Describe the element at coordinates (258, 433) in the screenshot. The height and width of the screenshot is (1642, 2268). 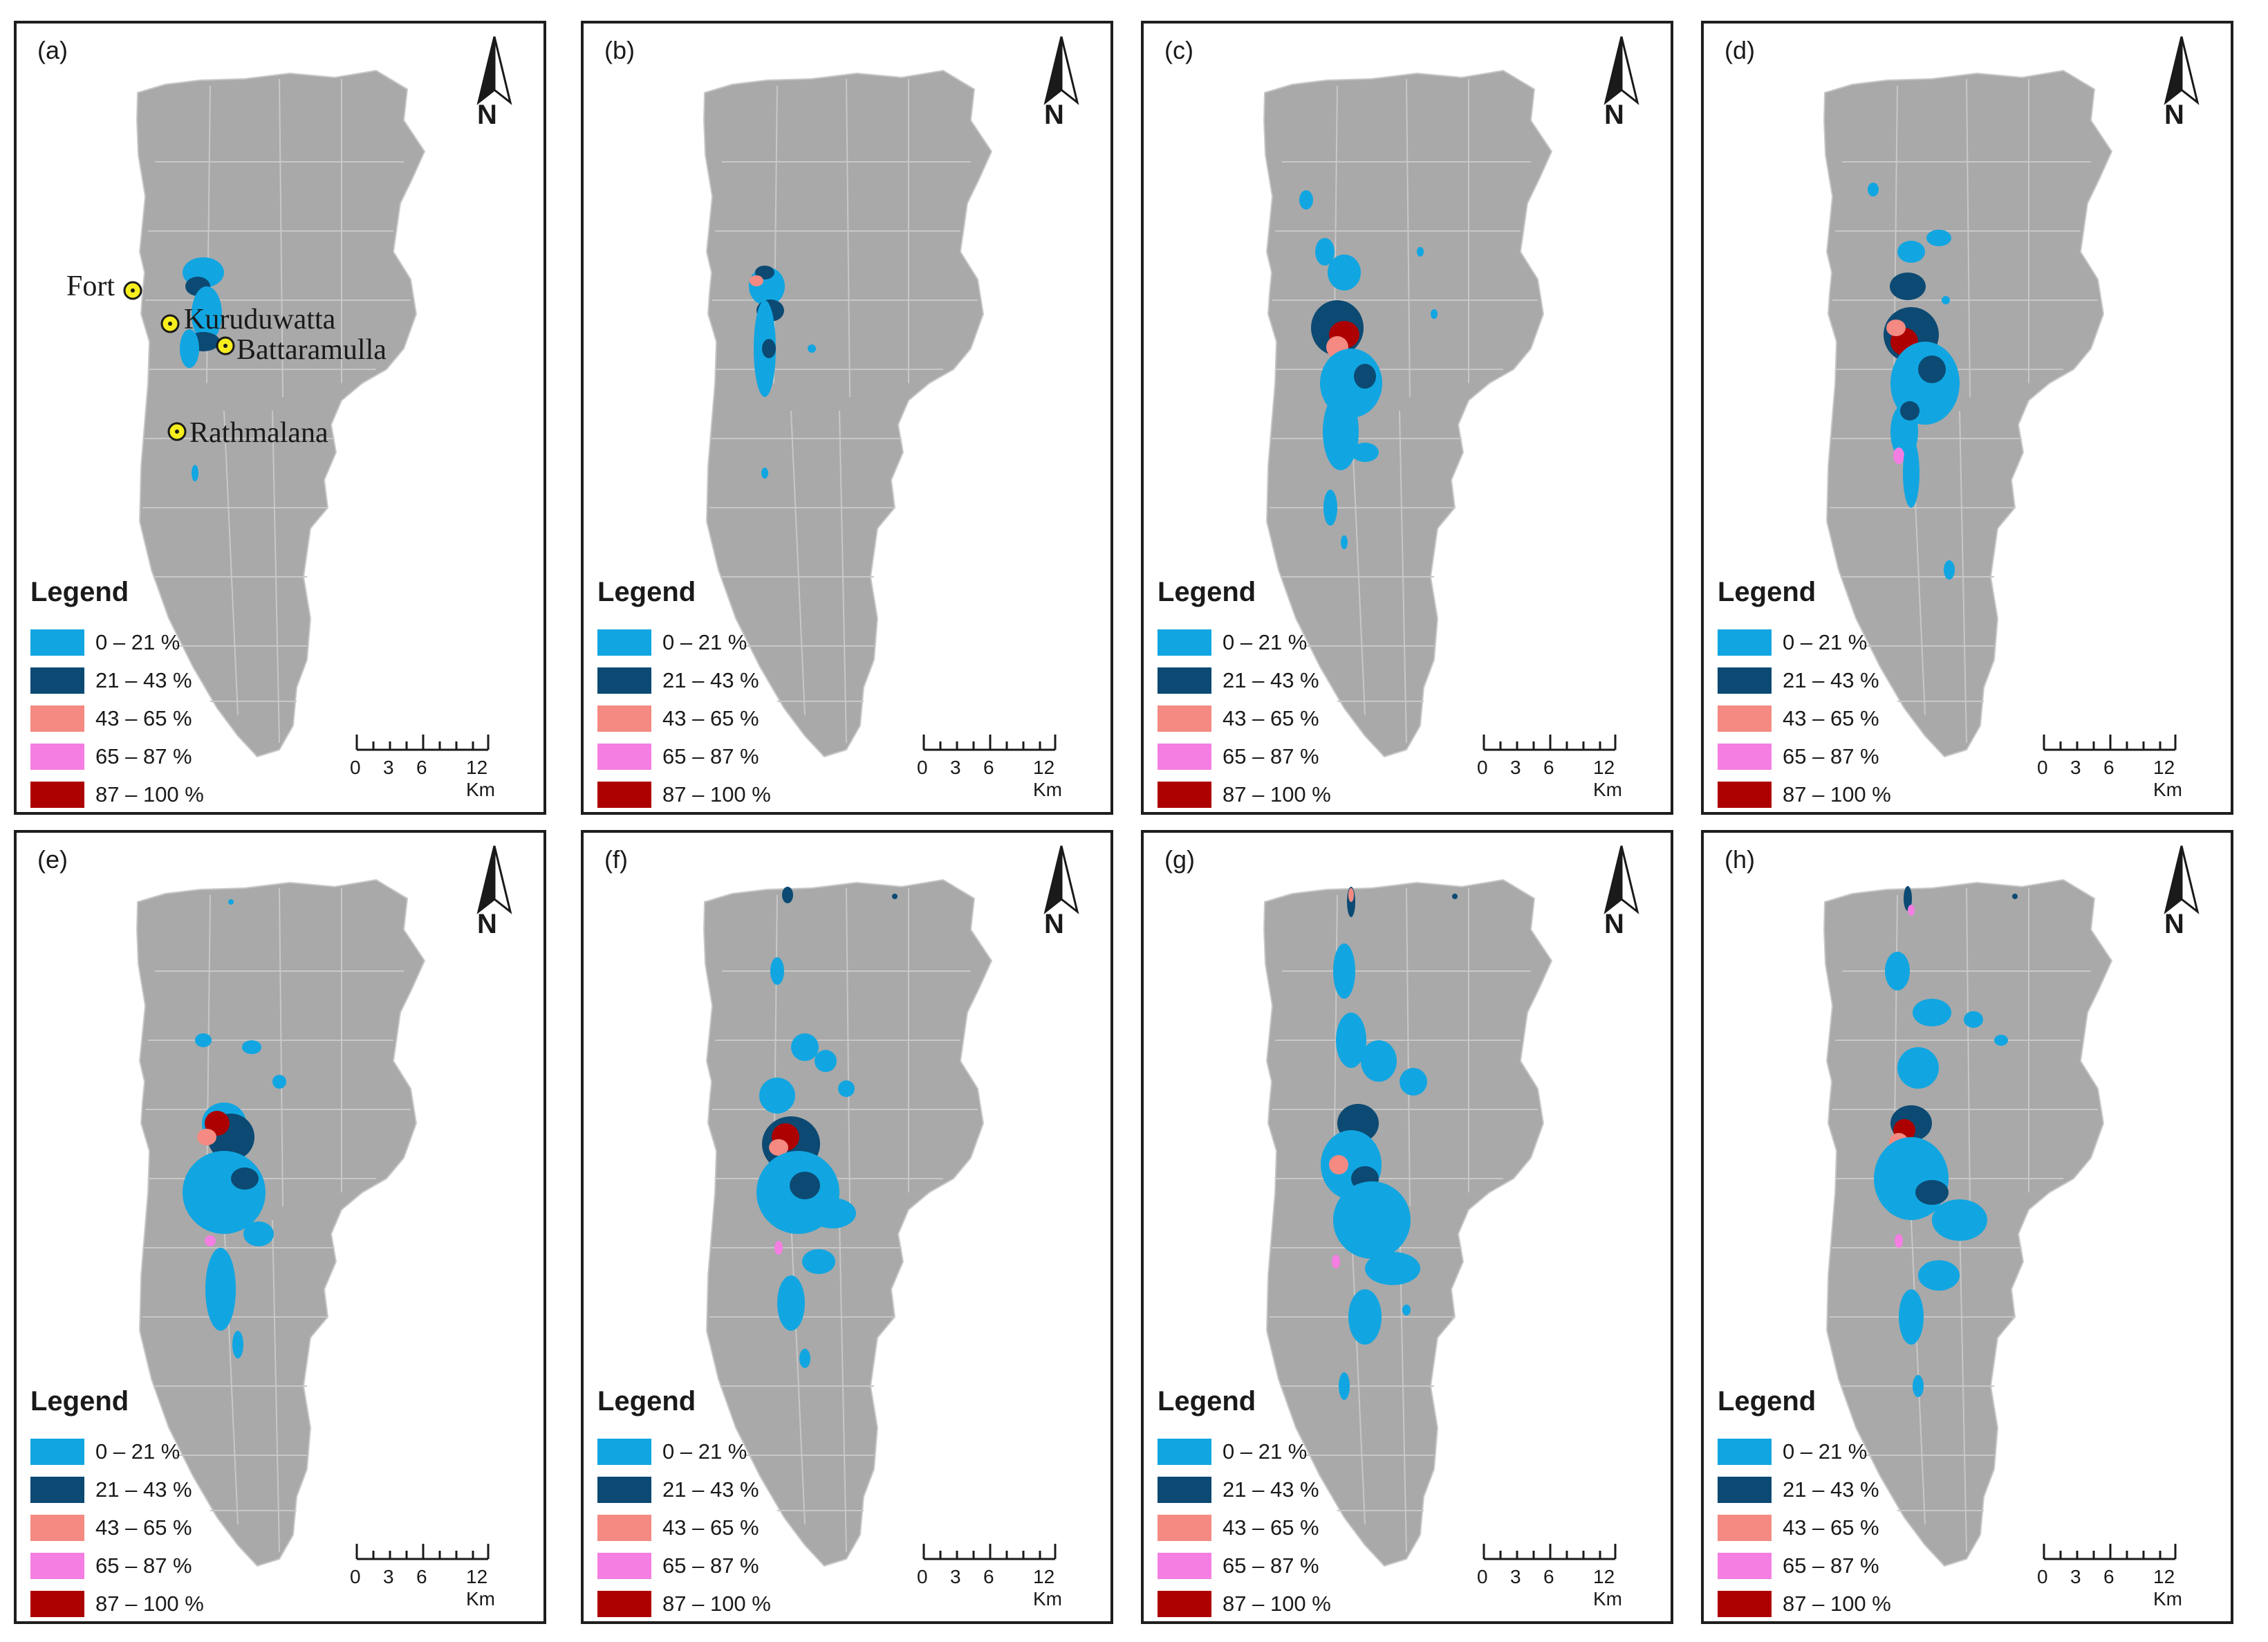
I see `place-label: Rathmalana` at that location.